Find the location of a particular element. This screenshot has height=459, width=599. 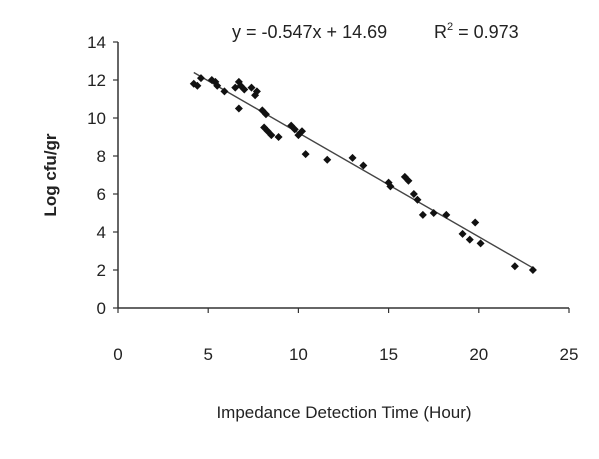

y-tick-label: 10 is located at coordinates (96, 118).